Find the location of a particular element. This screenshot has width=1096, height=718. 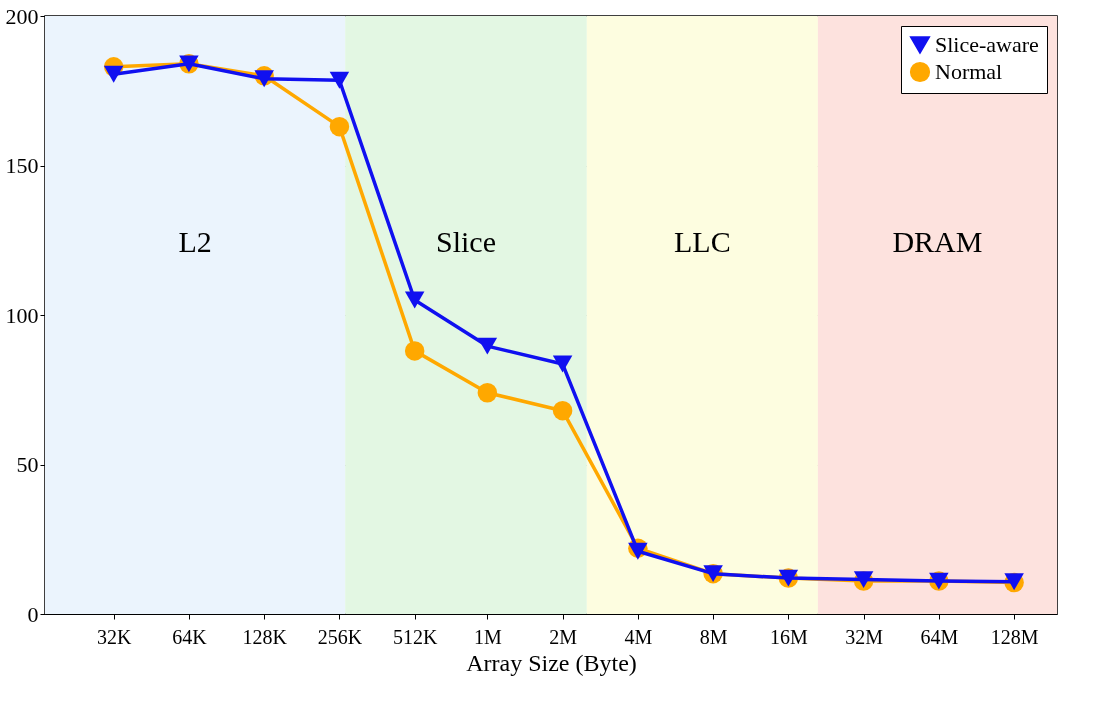

x-tick-label: 2M is located at coordinates (563, 636).